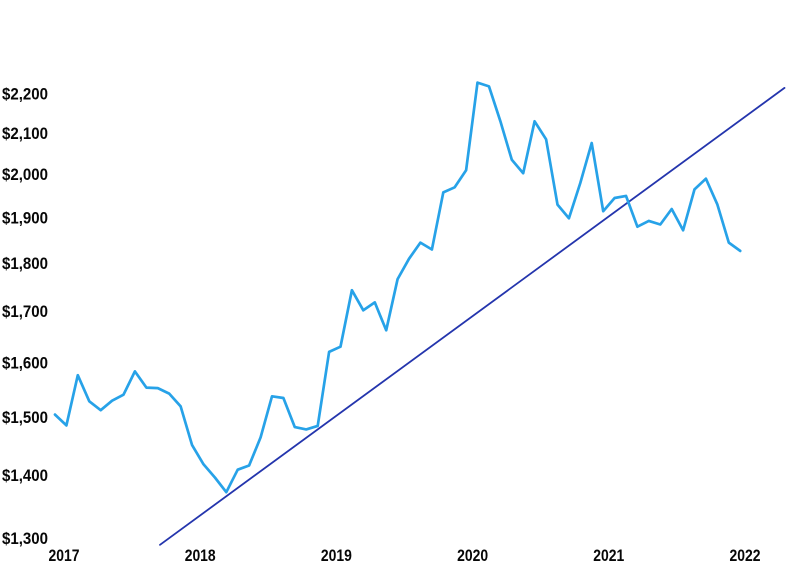  What do you see at coordinates (745, 555) in the screenshot?
I see `x-axis-tick-label: 2022` at bounding box center [745, 555].